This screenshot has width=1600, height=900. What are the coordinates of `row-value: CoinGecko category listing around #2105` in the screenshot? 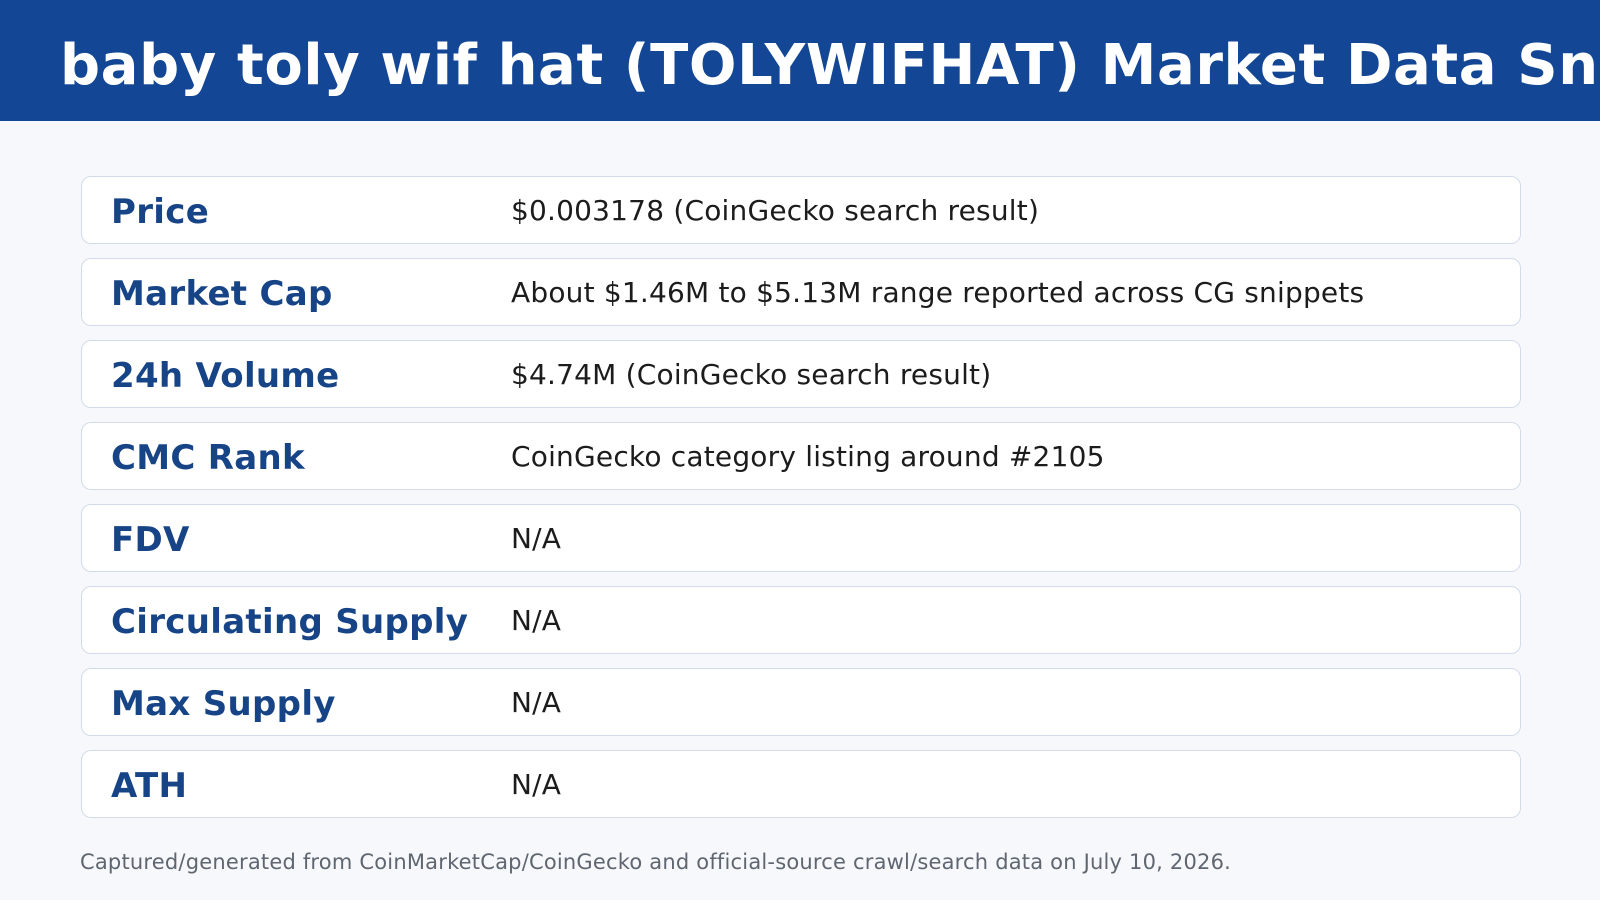 It's located at (808, 456).